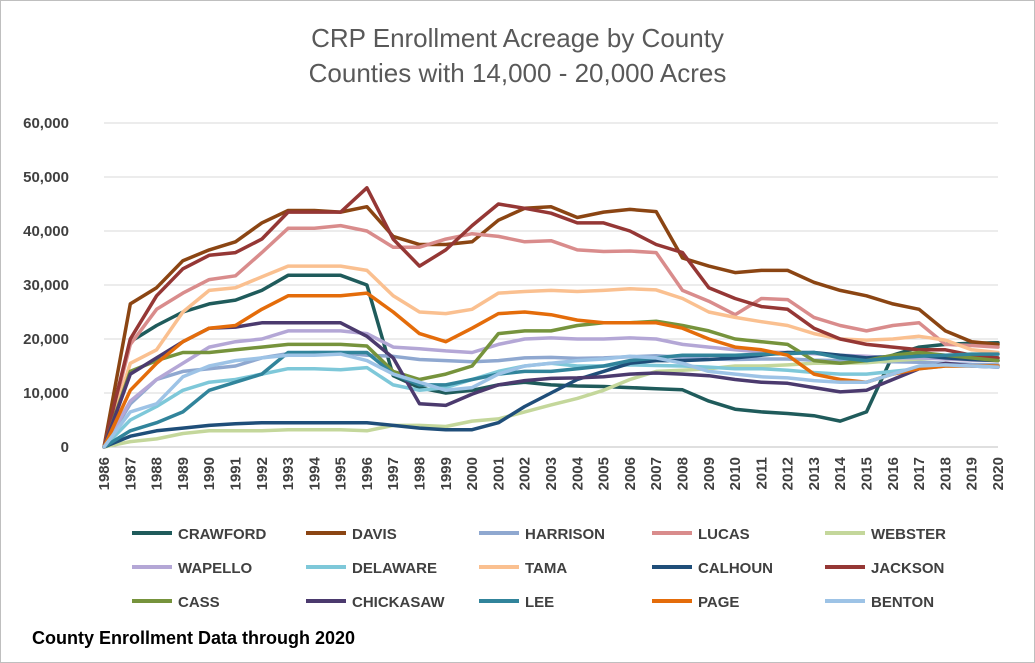 This screenshot has width=1035, height=663. What do you see at coordinates (919, 473) in the screenshot?
I see `x-tick-label: 2017` at bounding box center [919, 473].